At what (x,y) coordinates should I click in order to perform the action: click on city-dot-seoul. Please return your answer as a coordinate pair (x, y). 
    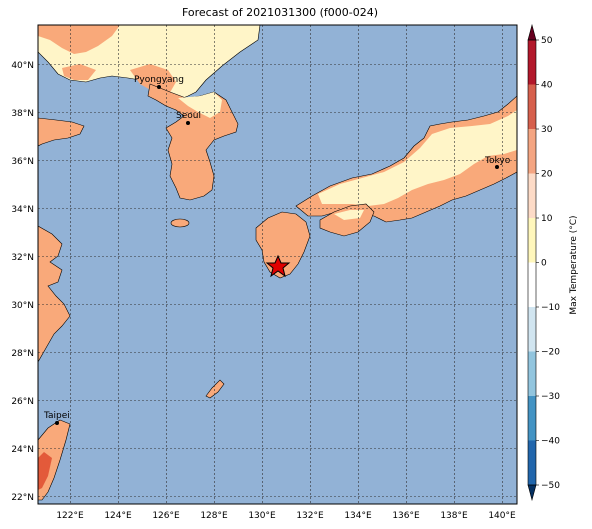
    Looking at the image, I should click on (188, 123).